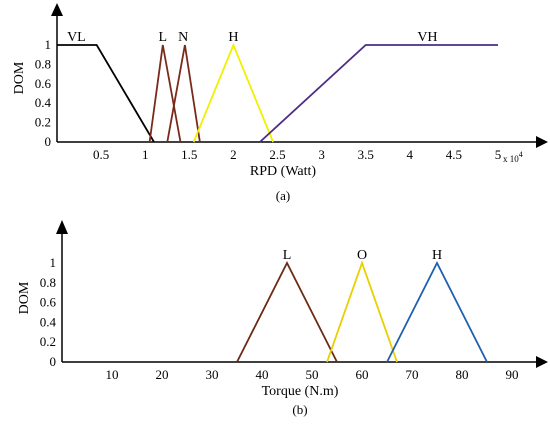 The width and height of the screenshot is (550, 426). Describe the element at coordinates (454, 154) in the screenshot. I see `x-tick-label: 4.5` at that location.